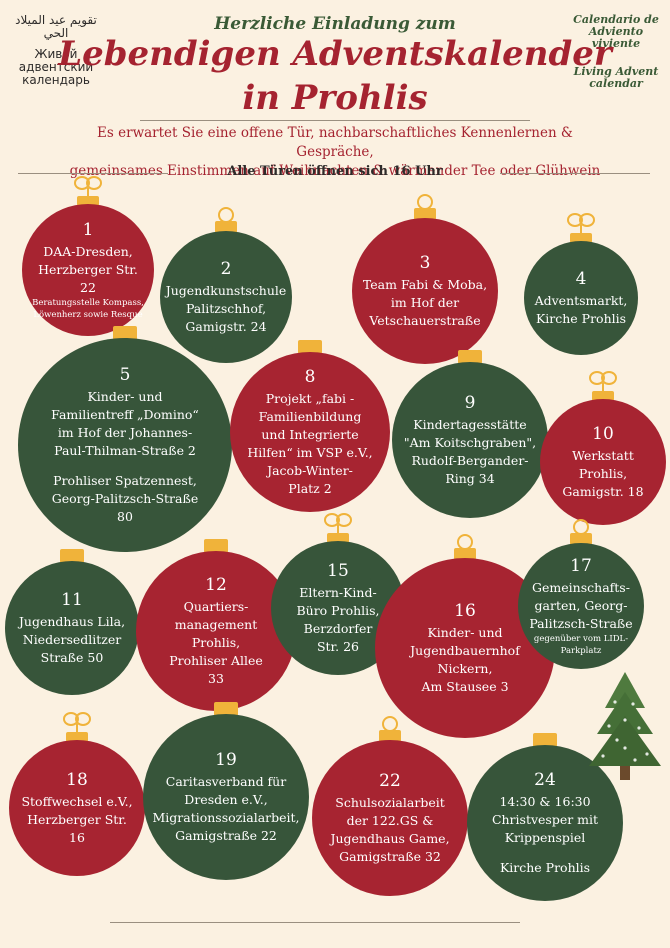 This screenshot has height=948, width=670. What do you see at coordinates (125, 450) in the screenshot?
I see `door-text-line: Paul-Thilman-Straße 2` at bounding box center [125, 450].